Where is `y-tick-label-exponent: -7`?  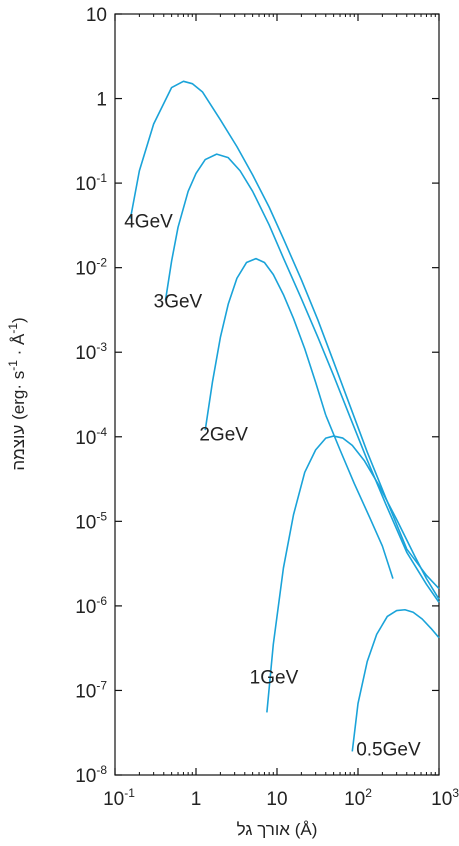
y-tick-label-exponent: -7 is located at coordinates (101, 685).